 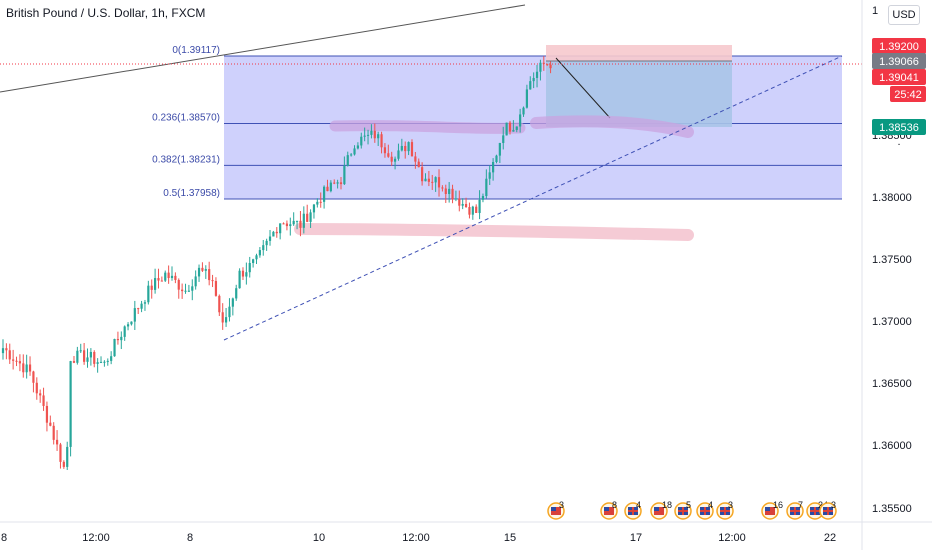 I want to click on fib-level-label: 0.5(1.37958), so click(x=191, y=193).